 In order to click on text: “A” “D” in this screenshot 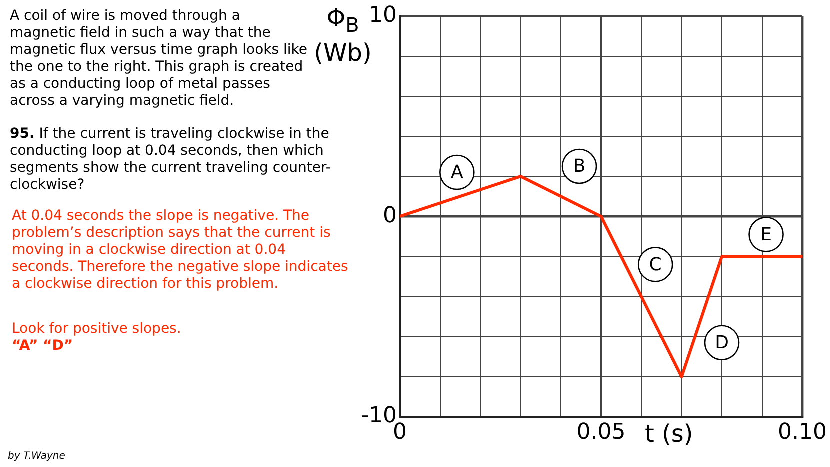, I will do `click(43, 346)`.